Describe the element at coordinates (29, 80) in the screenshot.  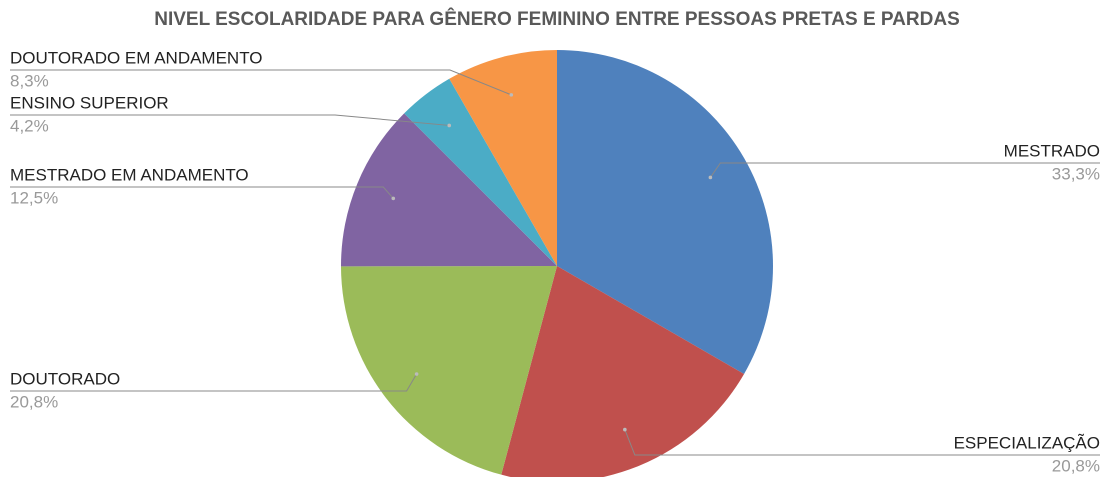
I see `slice-value-label: 8,3%` at that location.